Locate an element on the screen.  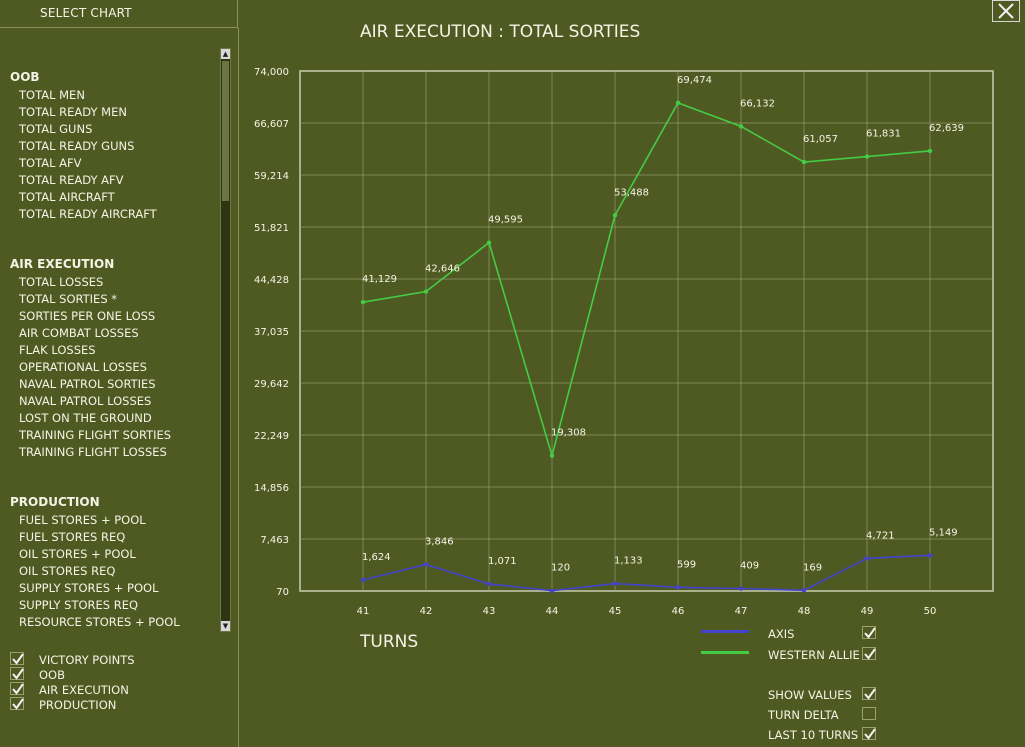
data-label: 120 is located at coordinates (560, 568).